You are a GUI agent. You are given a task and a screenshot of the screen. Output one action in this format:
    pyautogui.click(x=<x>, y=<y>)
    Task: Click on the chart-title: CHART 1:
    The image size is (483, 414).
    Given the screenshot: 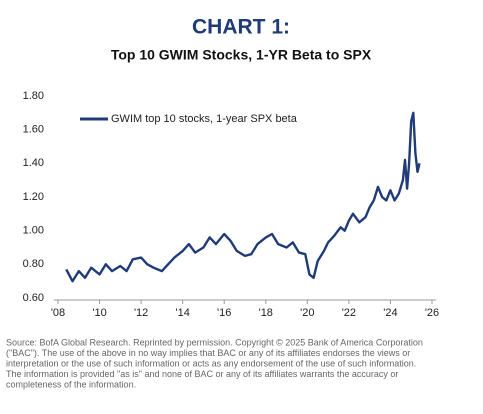 What is the action you would take?
    pyautogui.click(x=241, y=27)
    